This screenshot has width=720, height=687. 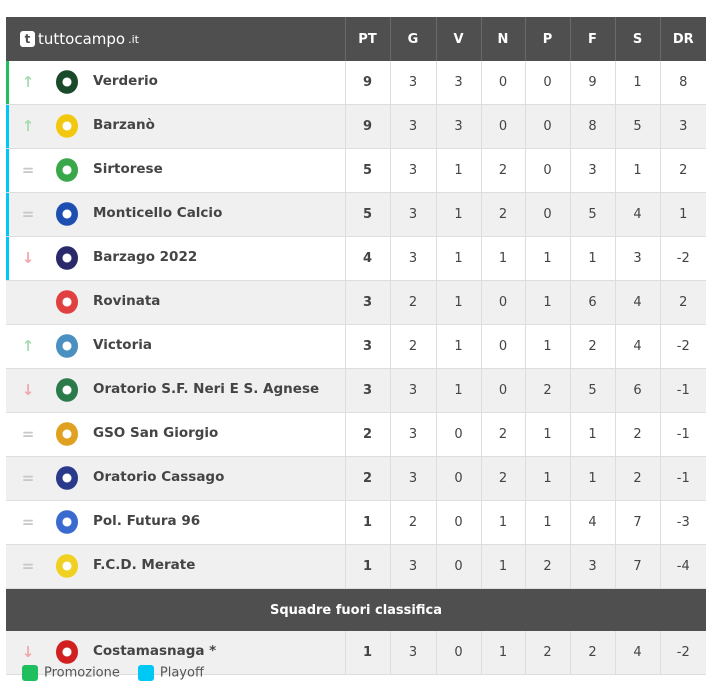 I want to click on stat-f: 9, so click(x=592, y=83).